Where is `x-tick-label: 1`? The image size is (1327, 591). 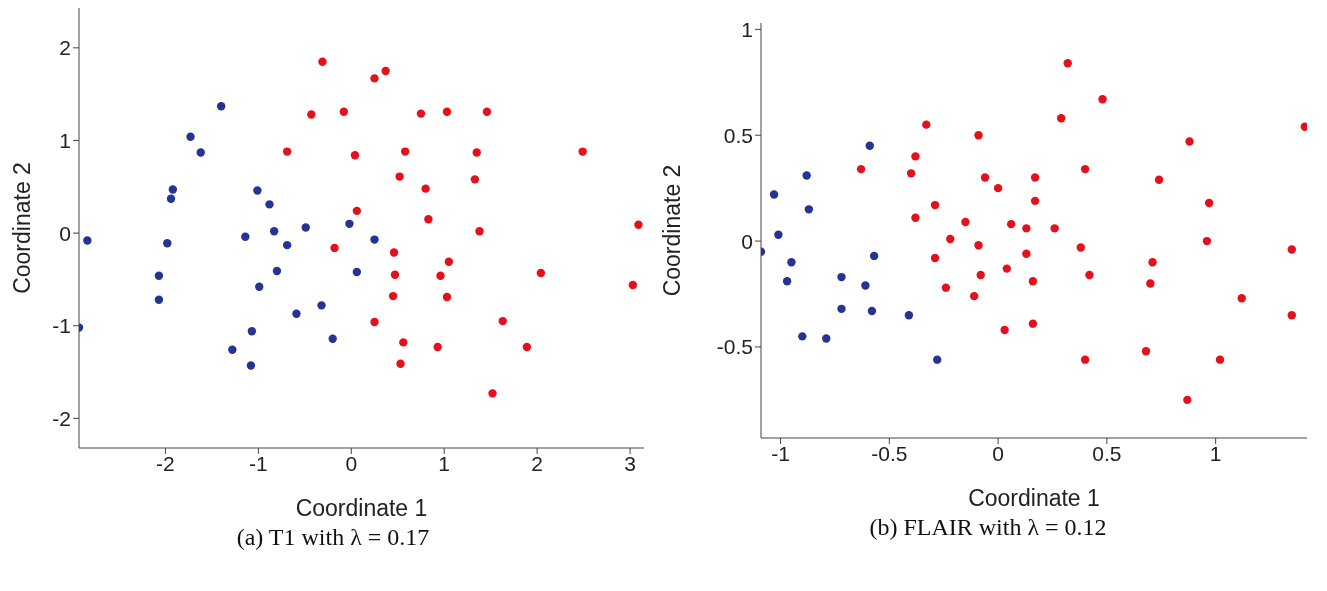
x-tick-label: 1 is located at coordinates (444, 463).